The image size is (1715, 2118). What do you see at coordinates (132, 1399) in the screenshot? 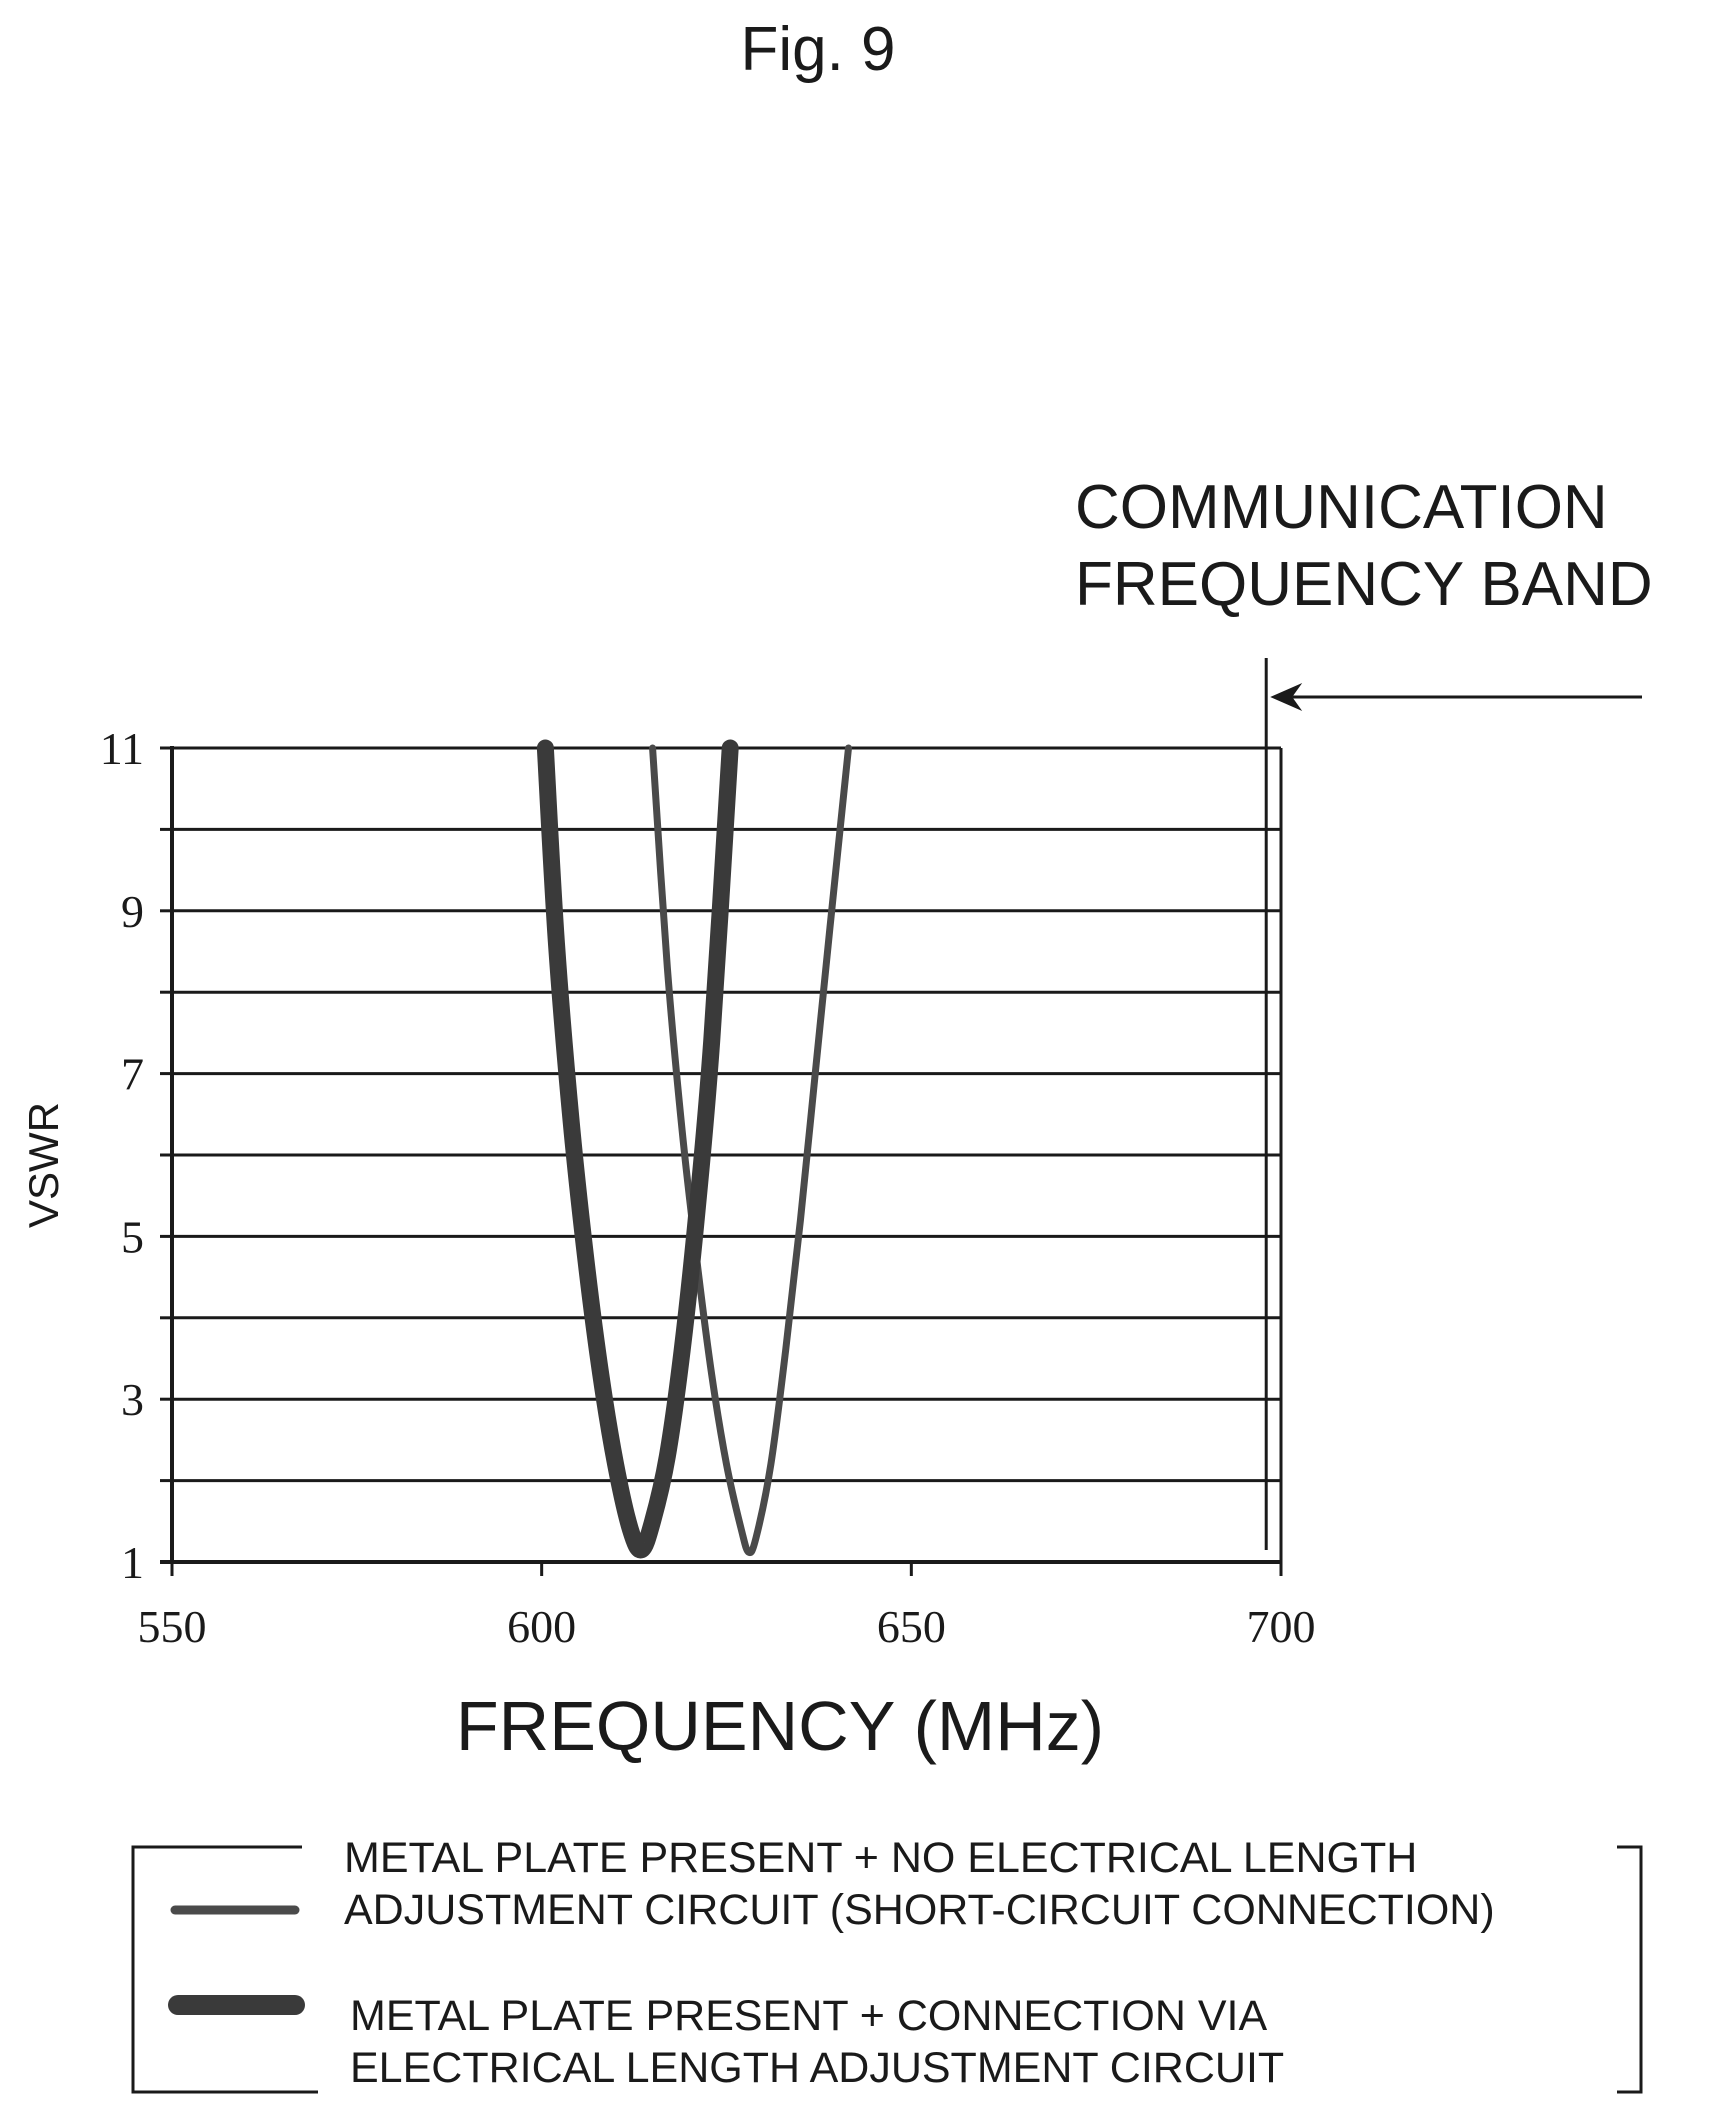
I see `y-tick-label-3: 3` at bounding box center [132, 1399].